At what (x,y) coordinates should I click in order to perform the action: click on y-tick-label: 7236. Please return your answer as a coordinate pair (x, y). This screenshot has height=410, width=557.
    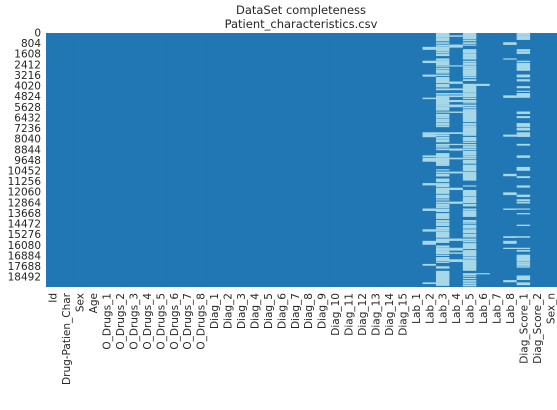
    Looking at the image, I should click on (27, 129).